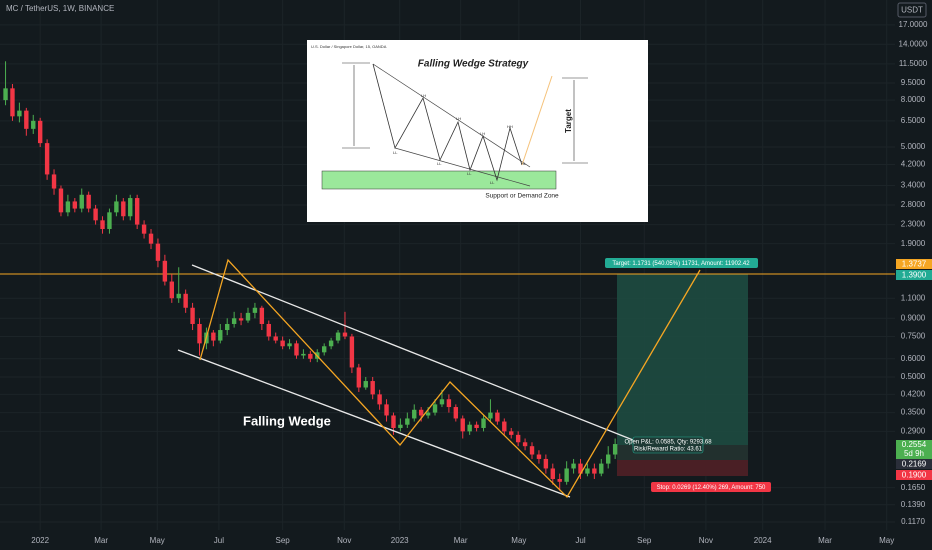 The height and width of the screenshot is (550, 932). What do you see at coordinates (913, 204) in the screenshot?
I see `y-tick-label: 2.8000` at bounding box center [913, 204].